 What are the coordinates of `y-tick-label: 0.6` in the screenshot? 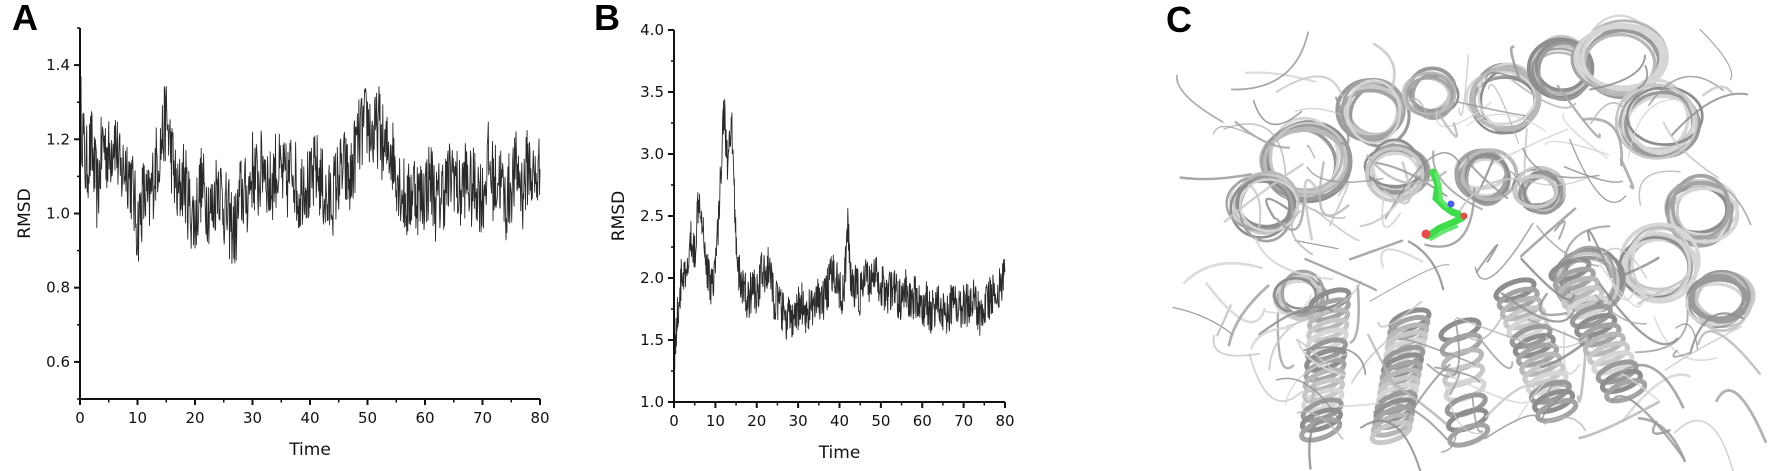 It's located at (58, 362).